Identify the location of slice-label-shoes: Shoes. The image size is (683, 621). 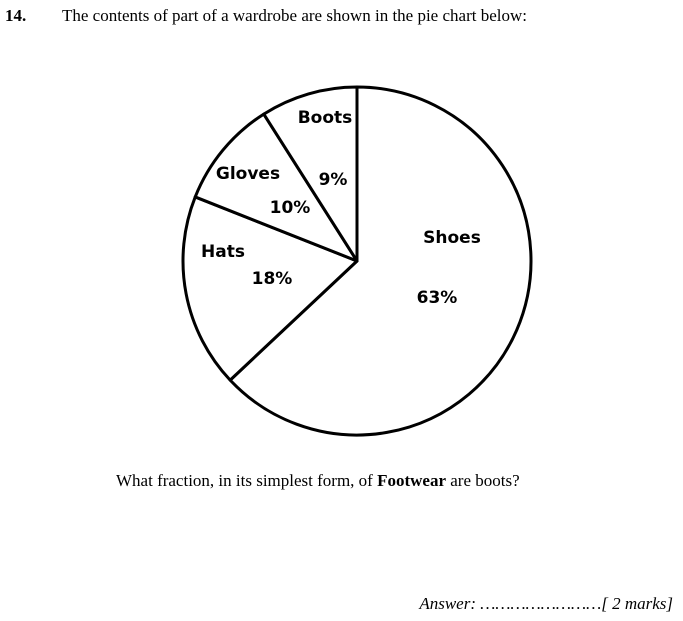
(452, 238).